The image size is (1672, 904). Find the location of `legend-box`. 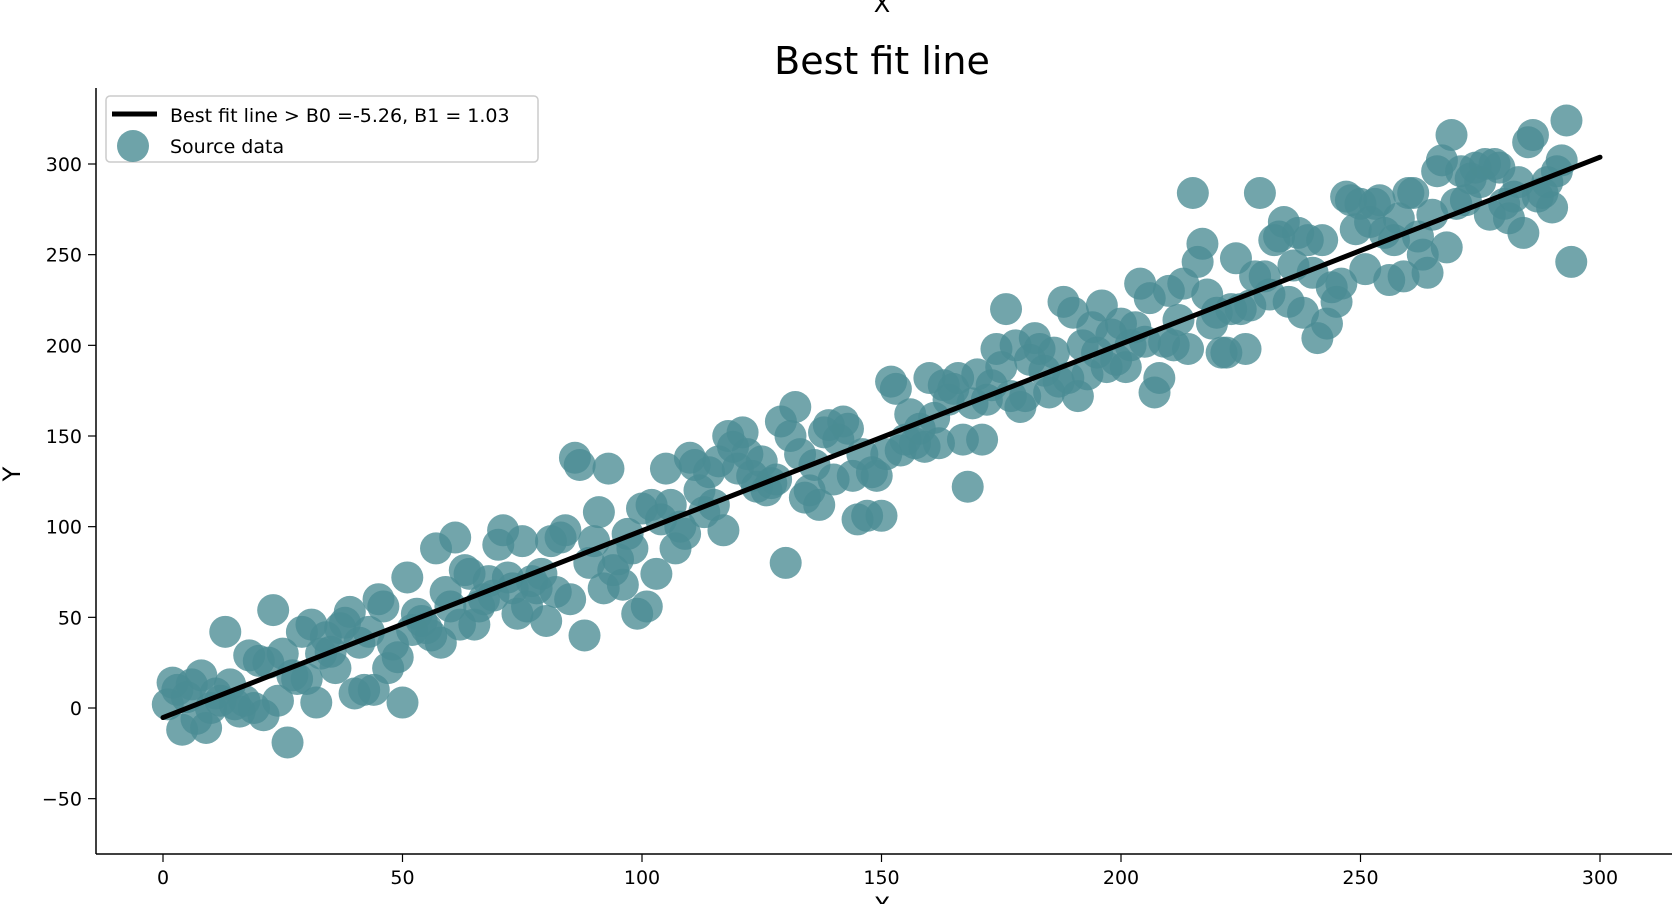

legend-box is located at coordinates (322, 129).